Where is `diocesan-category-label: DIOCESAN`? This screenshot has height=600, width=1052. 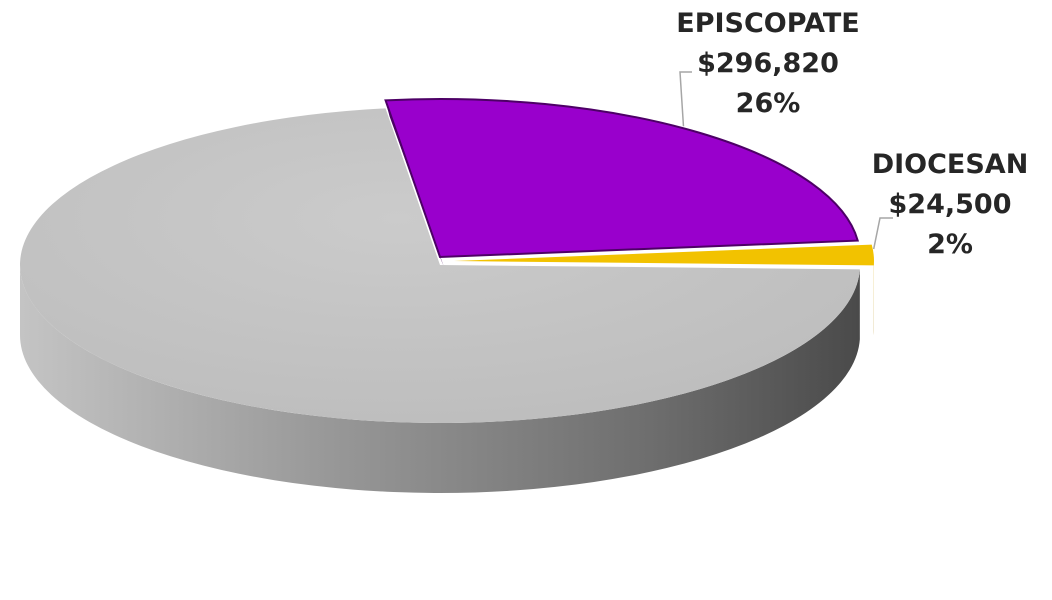 diocesan-category-label: DIOCESAN is located at coordinates (950, 164).